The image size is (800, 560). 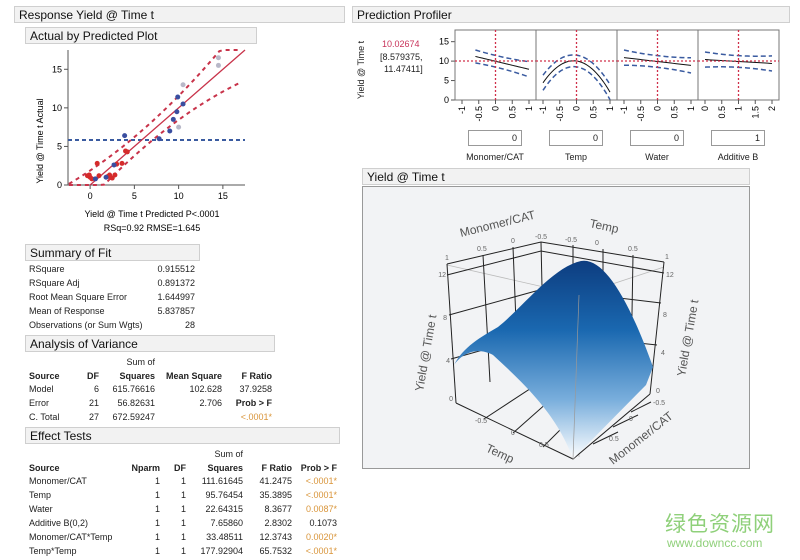 What do you see at coordinates (401, 57) in the screenshot?
I see `prediction-interval-low: [8.579375,` at bounding box center [401, 57].